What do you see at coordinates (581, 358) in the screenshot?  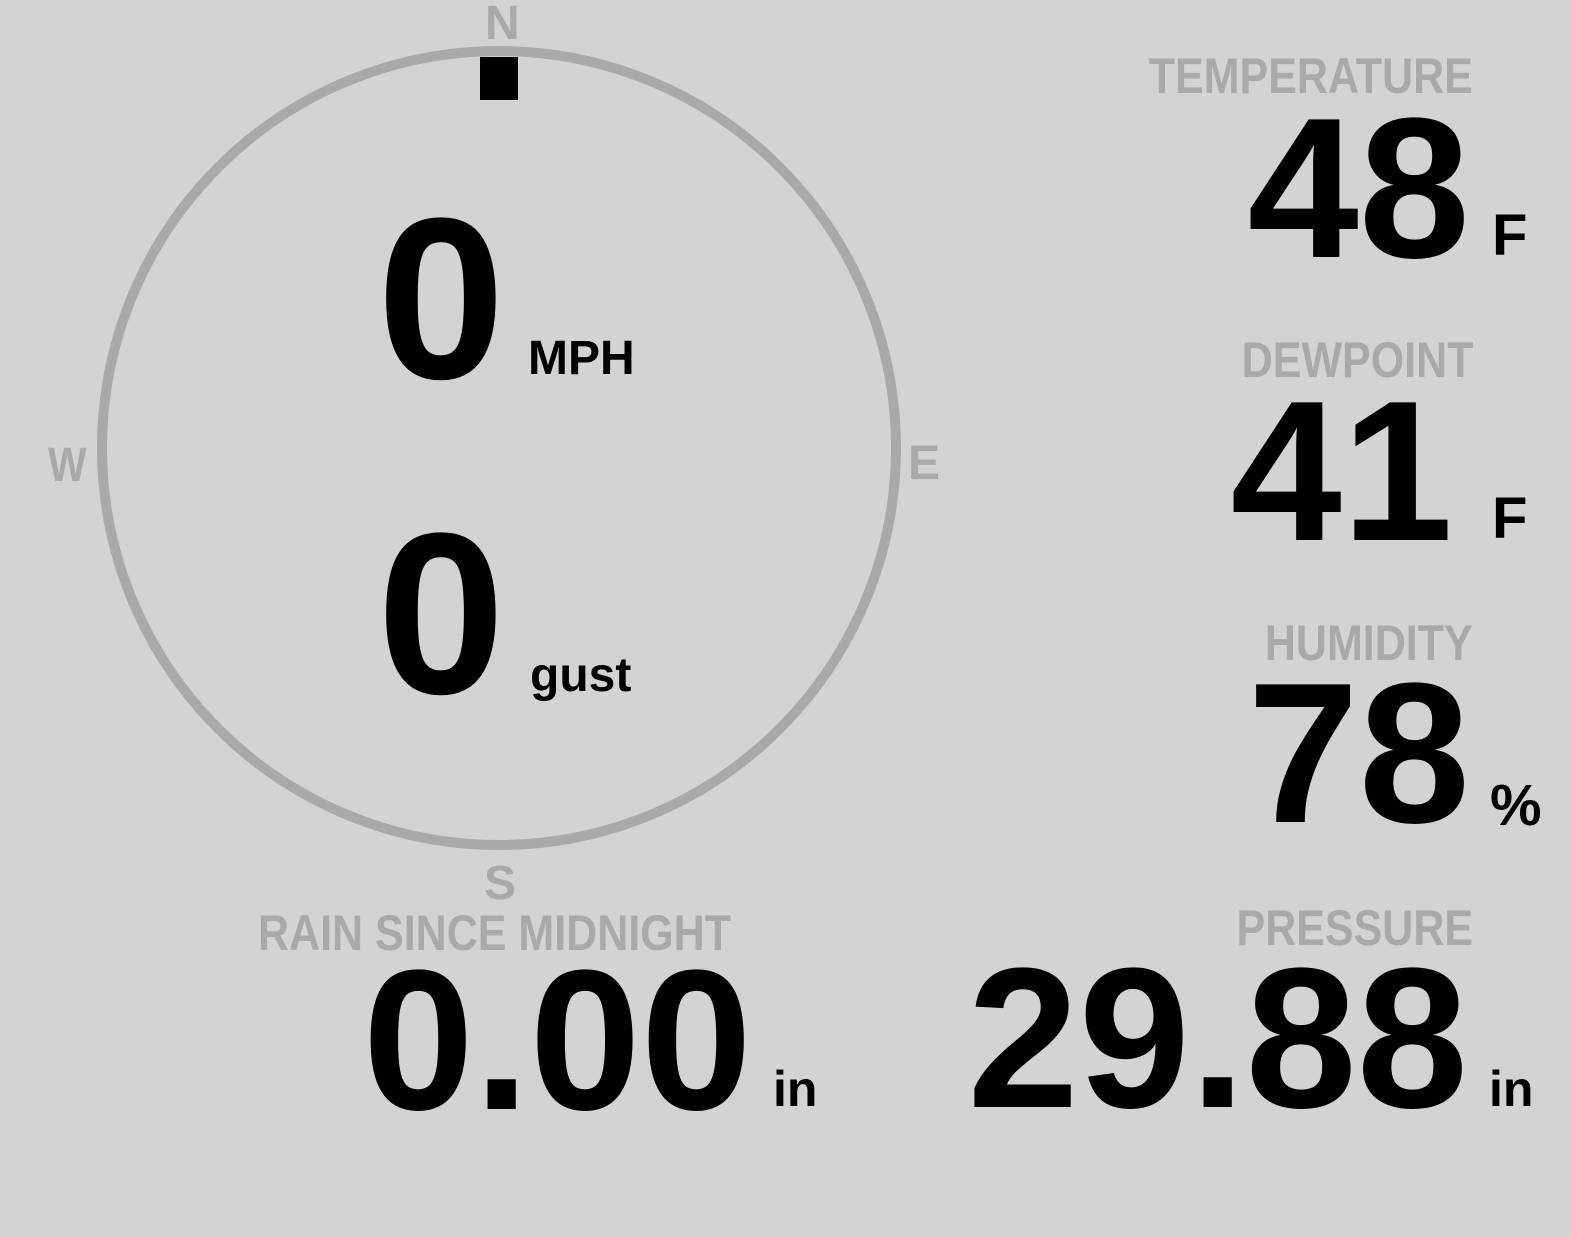 I see `wind-speed-unit: MPH` at bounding box center [581, 358].